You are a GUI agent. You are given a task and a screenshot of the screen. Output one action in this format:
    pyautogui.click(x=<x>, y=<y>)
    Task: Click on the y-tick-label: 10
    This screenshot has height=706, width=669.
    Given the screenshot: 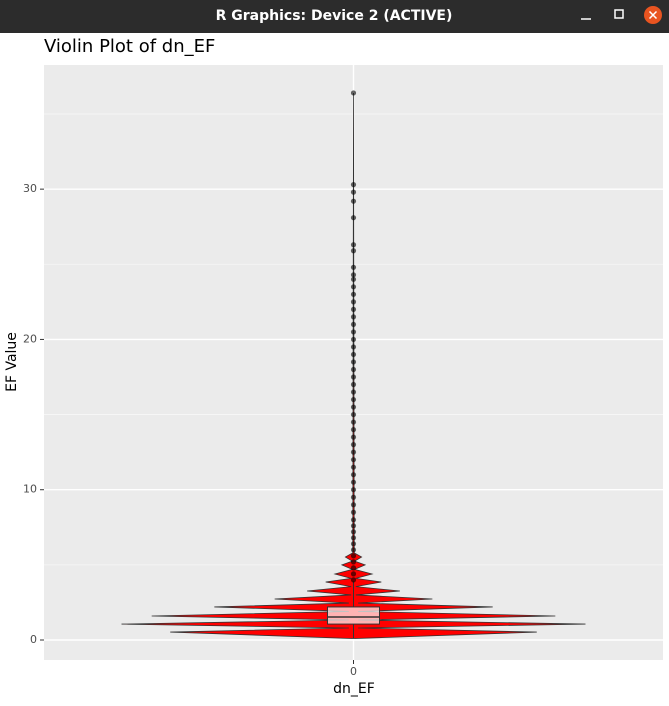 What is the action you would take?
    pyautogui.click(x=30, y=489)
    